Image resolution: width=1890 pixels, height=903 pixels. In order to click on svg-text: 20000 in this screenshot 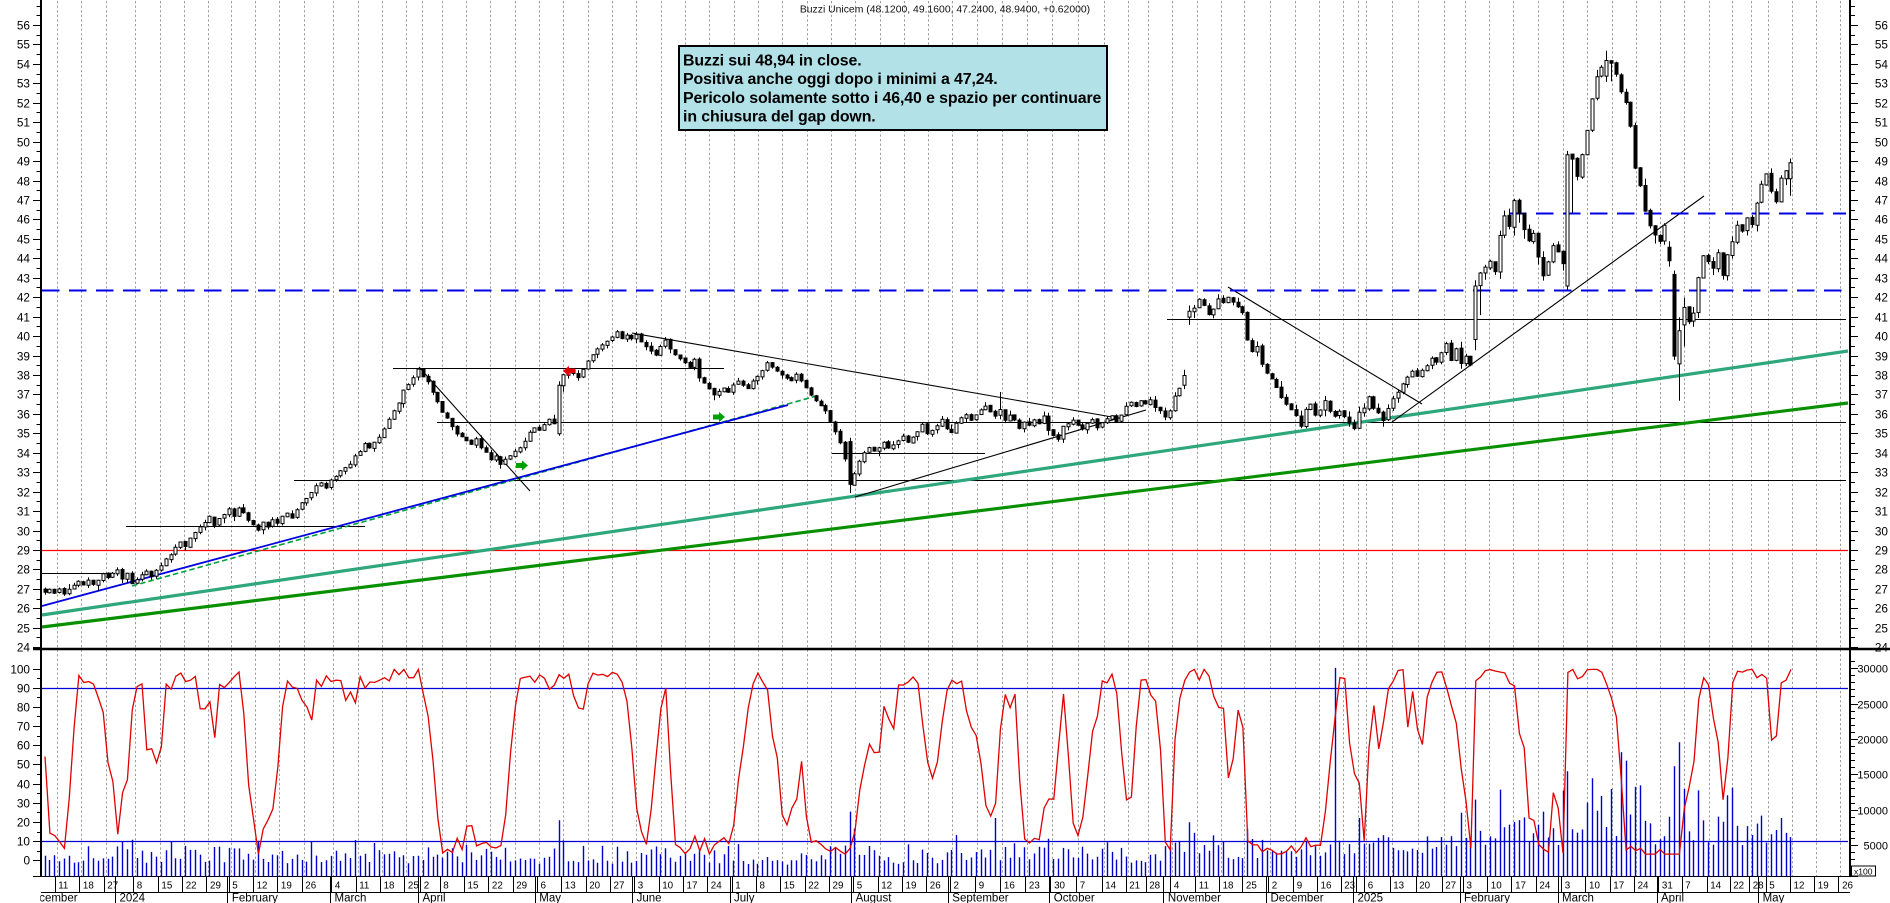, I will do `click(1872, 740)`.